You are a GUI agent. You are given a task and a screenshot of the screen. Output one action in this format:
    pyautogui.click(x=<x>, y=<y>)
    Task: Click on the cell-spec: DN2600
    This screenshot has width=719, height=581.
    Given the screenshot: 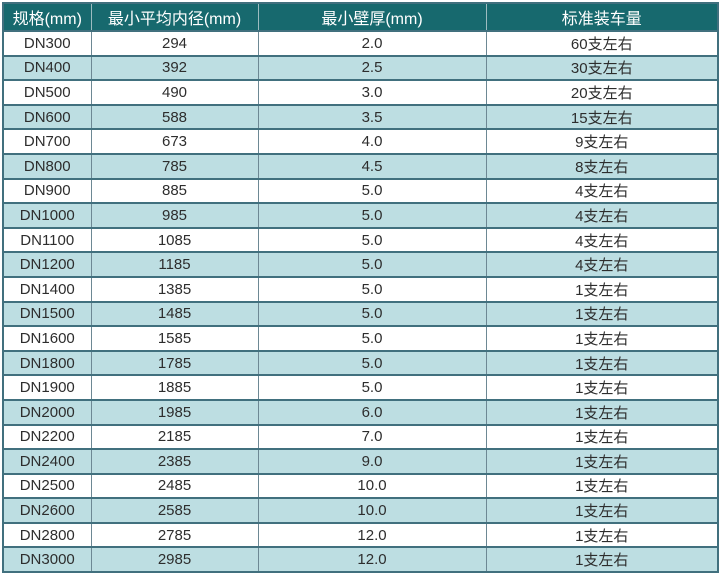 What is the action you would take?
    pyautogui.click(x=47, y=511)
    